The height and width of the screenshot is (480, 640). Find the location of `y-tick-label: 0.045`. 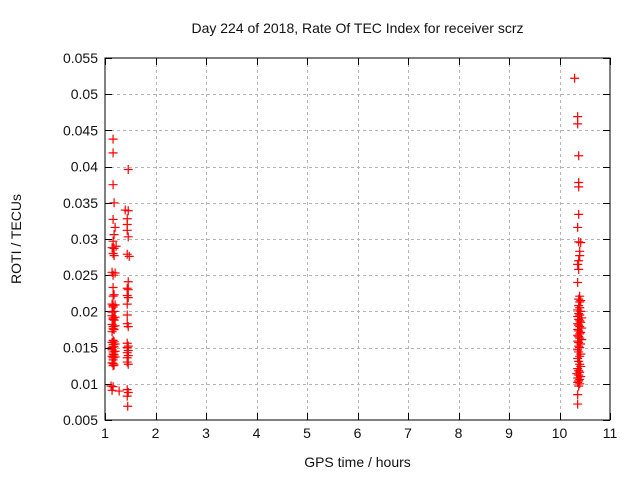

y-tick-label: 0.045 is located at coordinates (80, 130).